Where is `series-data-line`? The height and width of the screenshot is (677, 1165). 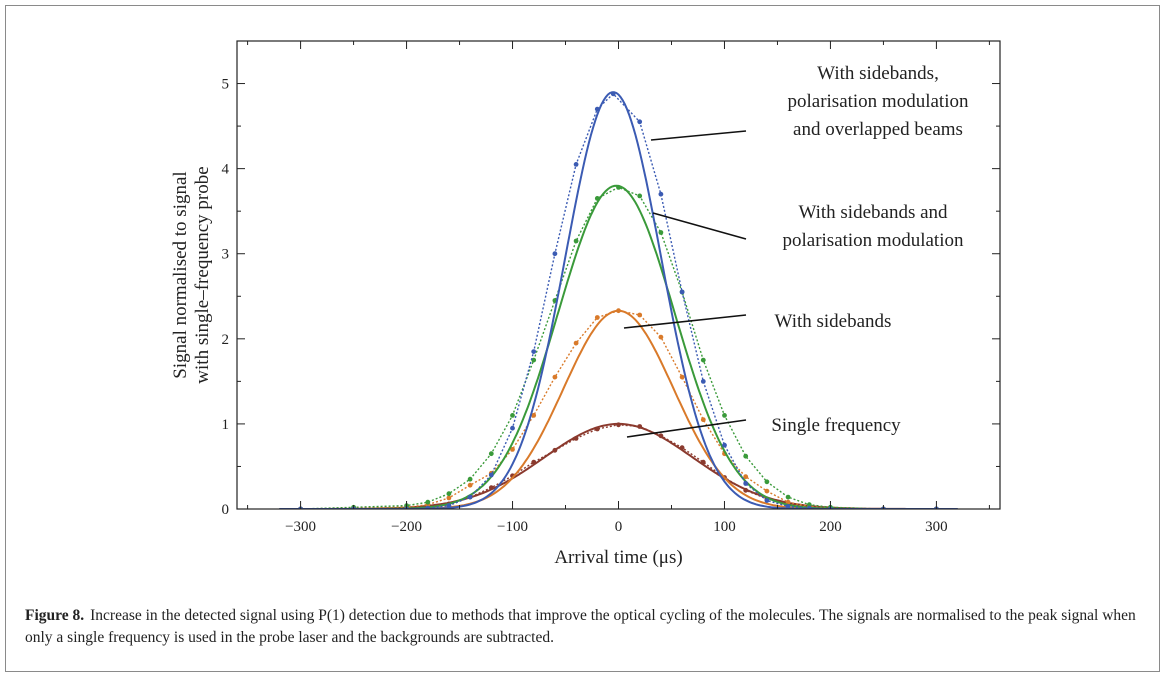
series-data-line is located at coordinates (618, 466).